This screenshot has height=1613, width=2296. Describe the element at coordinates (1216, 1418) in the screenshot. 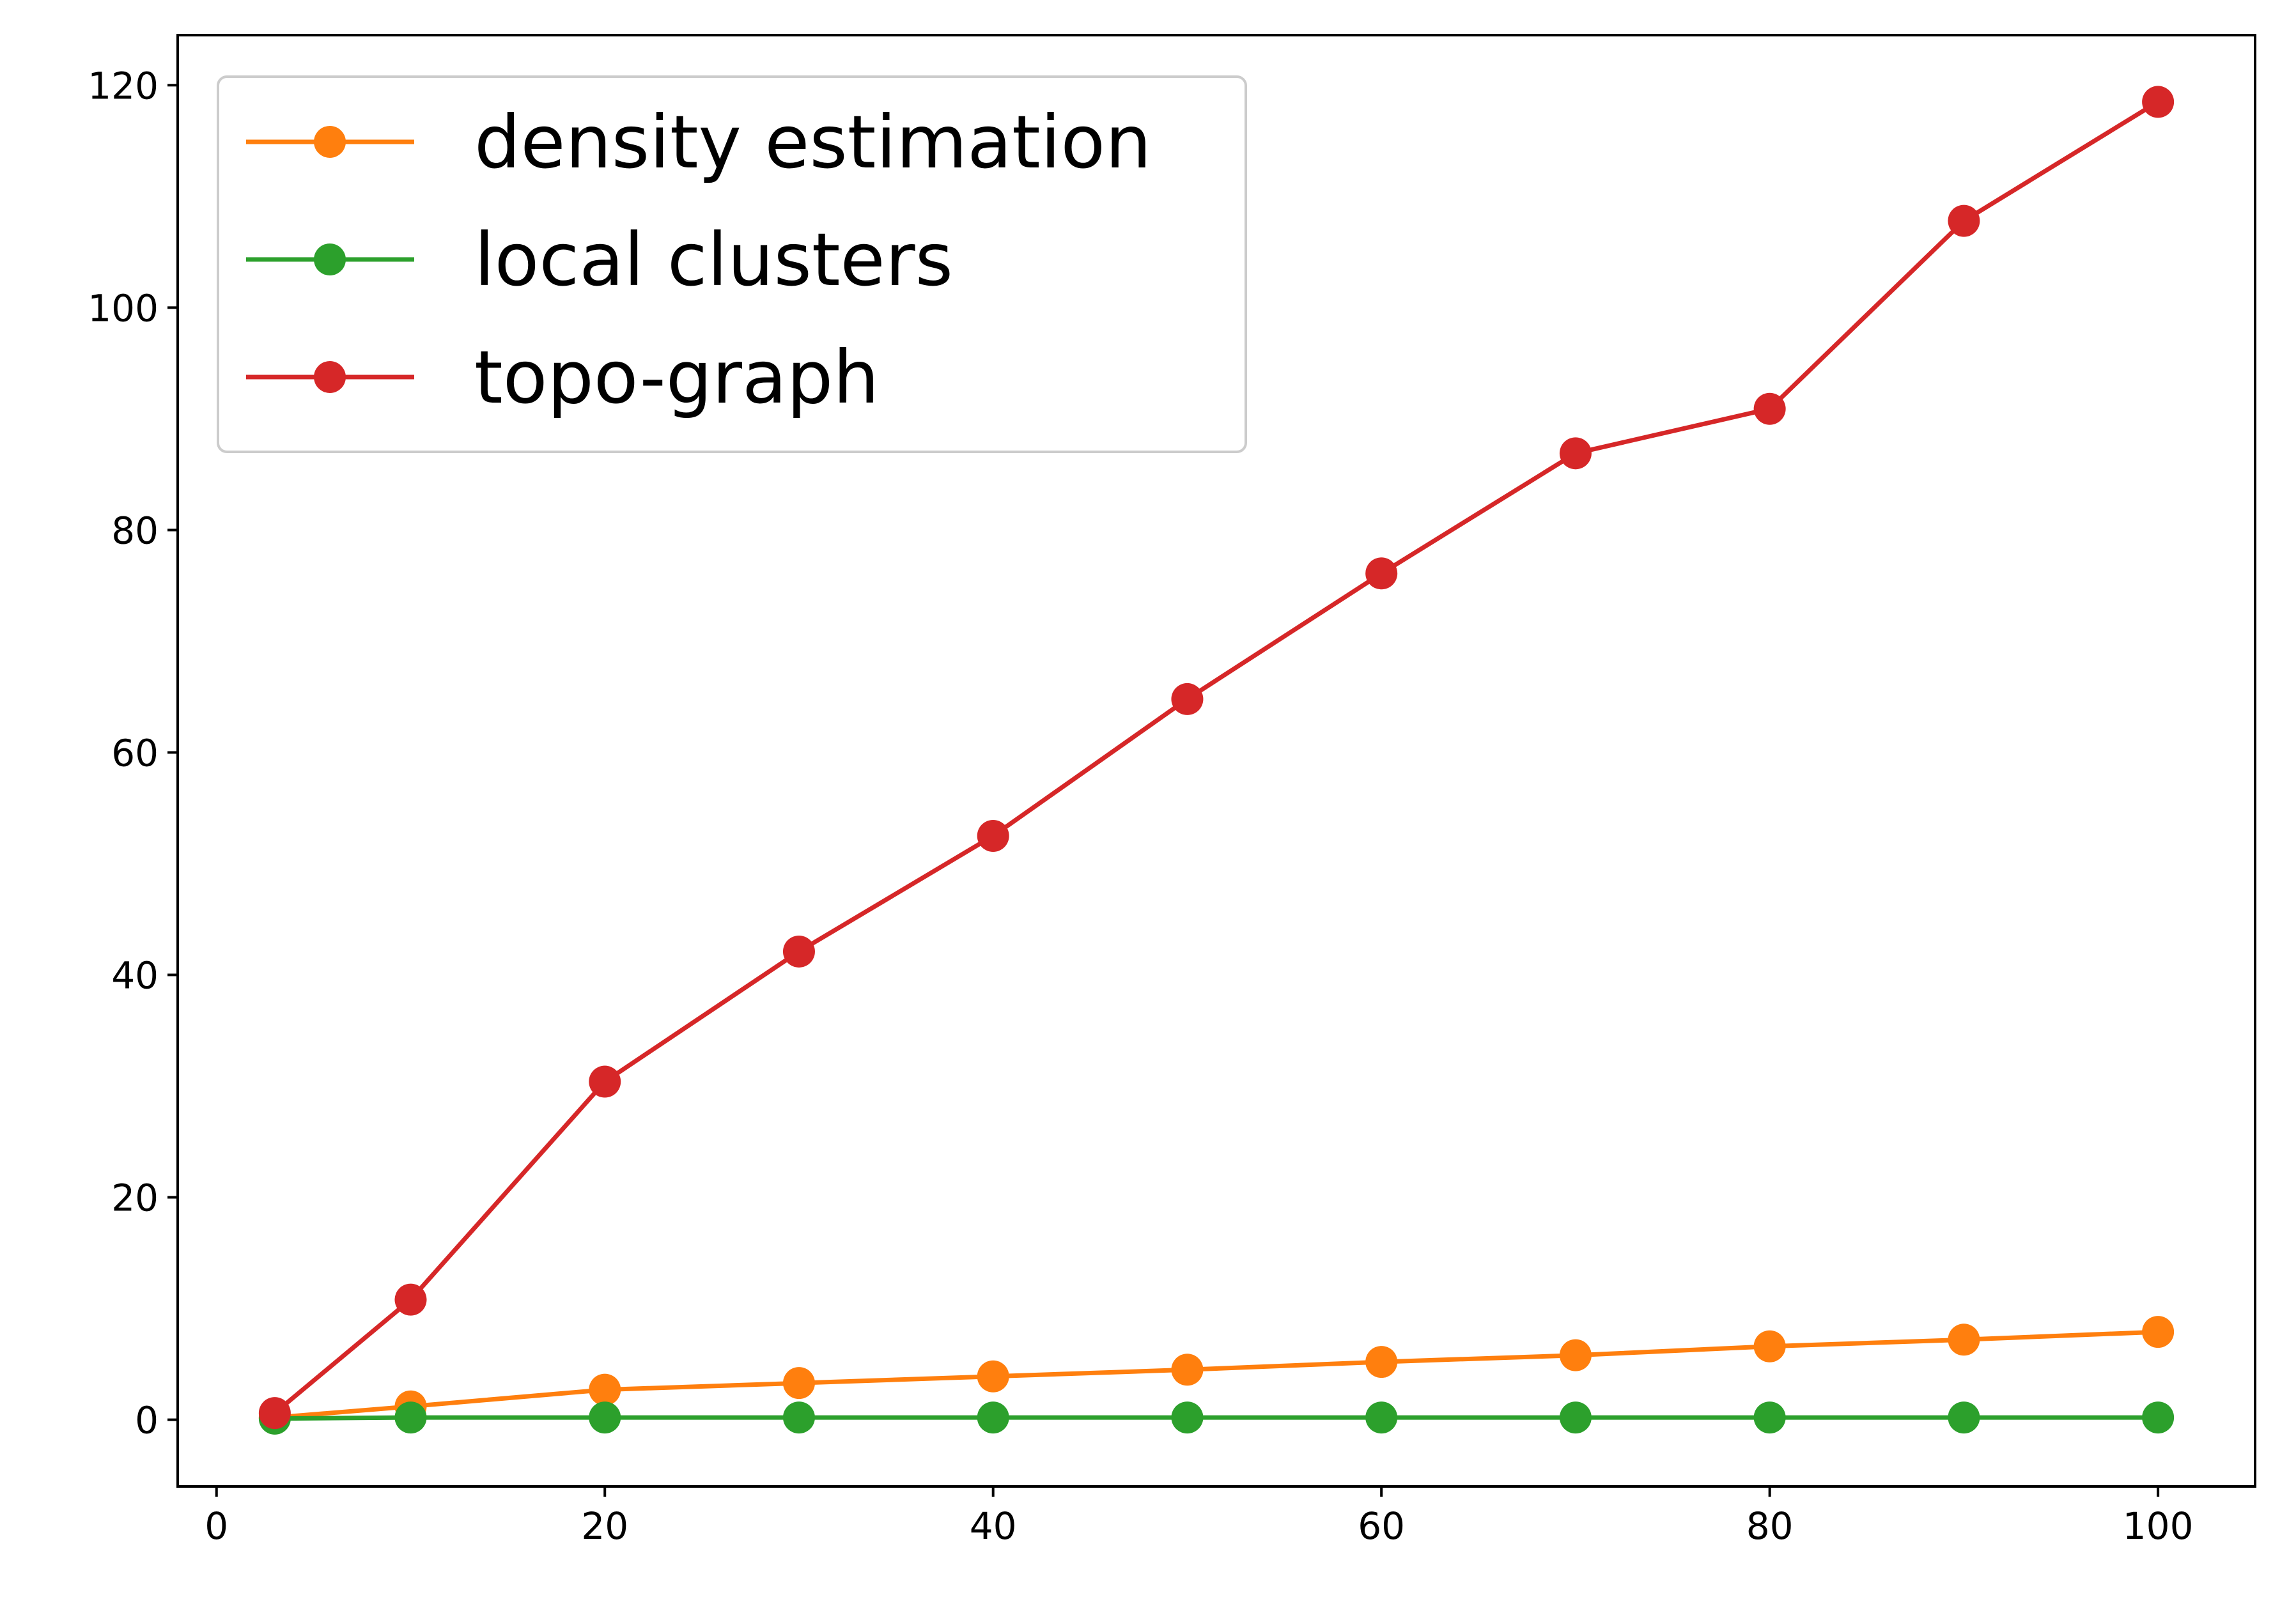

I see `series-line-local-clusters` at that location.